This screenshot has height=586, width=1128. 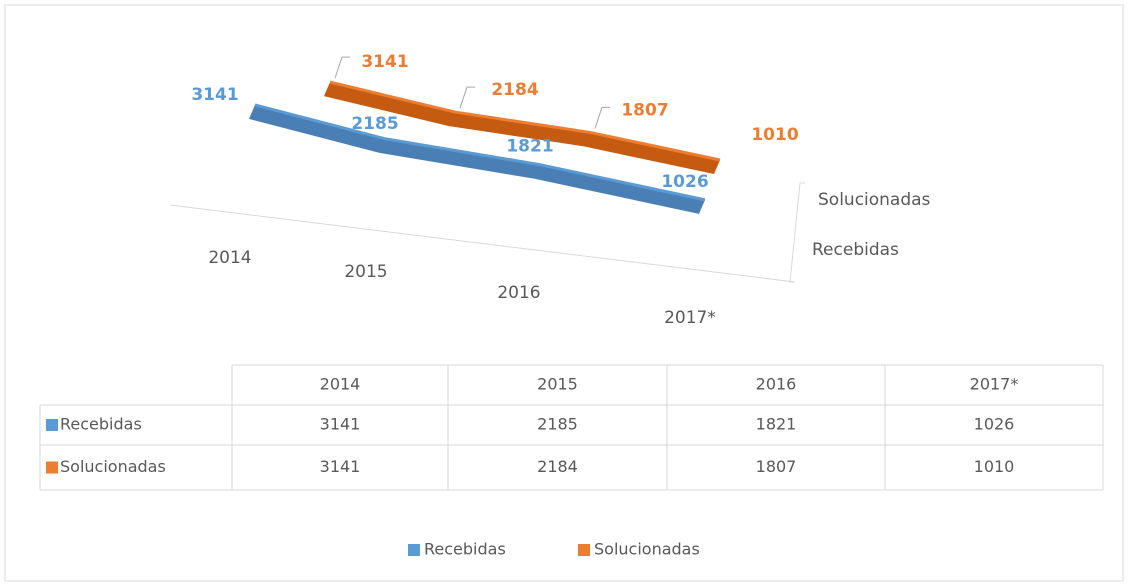 What do you see at coordinates (229, 258) in the screenshot?
I see `x-tick-label: 2014` at bounding box center [229, 258].